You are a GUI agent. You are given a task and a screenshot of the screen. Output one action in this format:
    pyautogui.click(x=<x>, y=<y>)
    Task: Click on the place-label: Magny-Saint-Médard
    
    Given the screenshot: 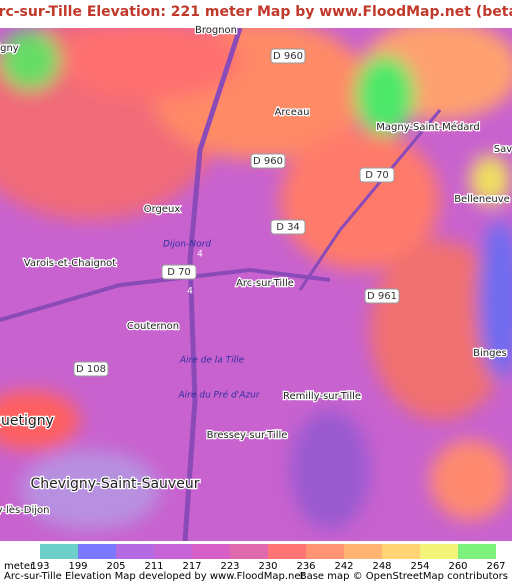 What is the action you would take?
    pyautogui.click(x=427, y=127)
    